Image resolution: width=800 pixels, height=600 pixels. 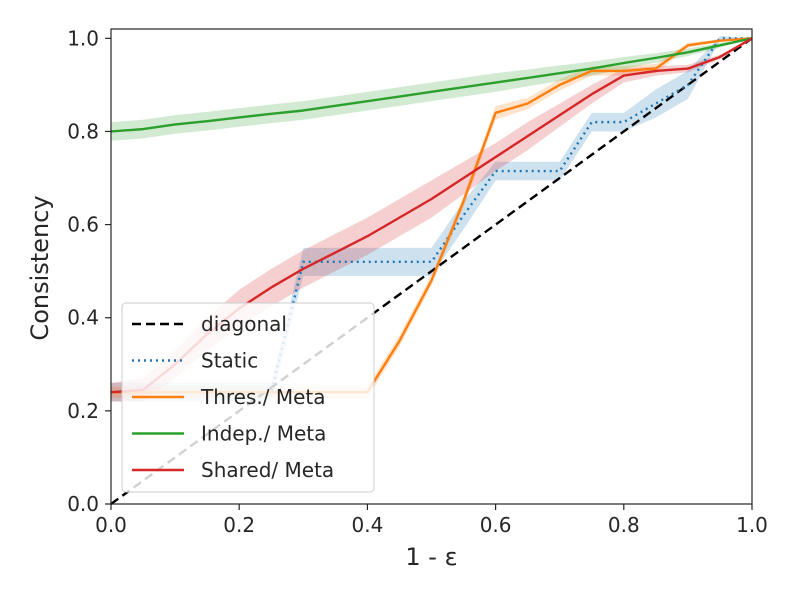 What do you see at coordinates (367, 525) in the screenshot?
I see `x-tick-label: 0.4` at bounding box center [367, 525].